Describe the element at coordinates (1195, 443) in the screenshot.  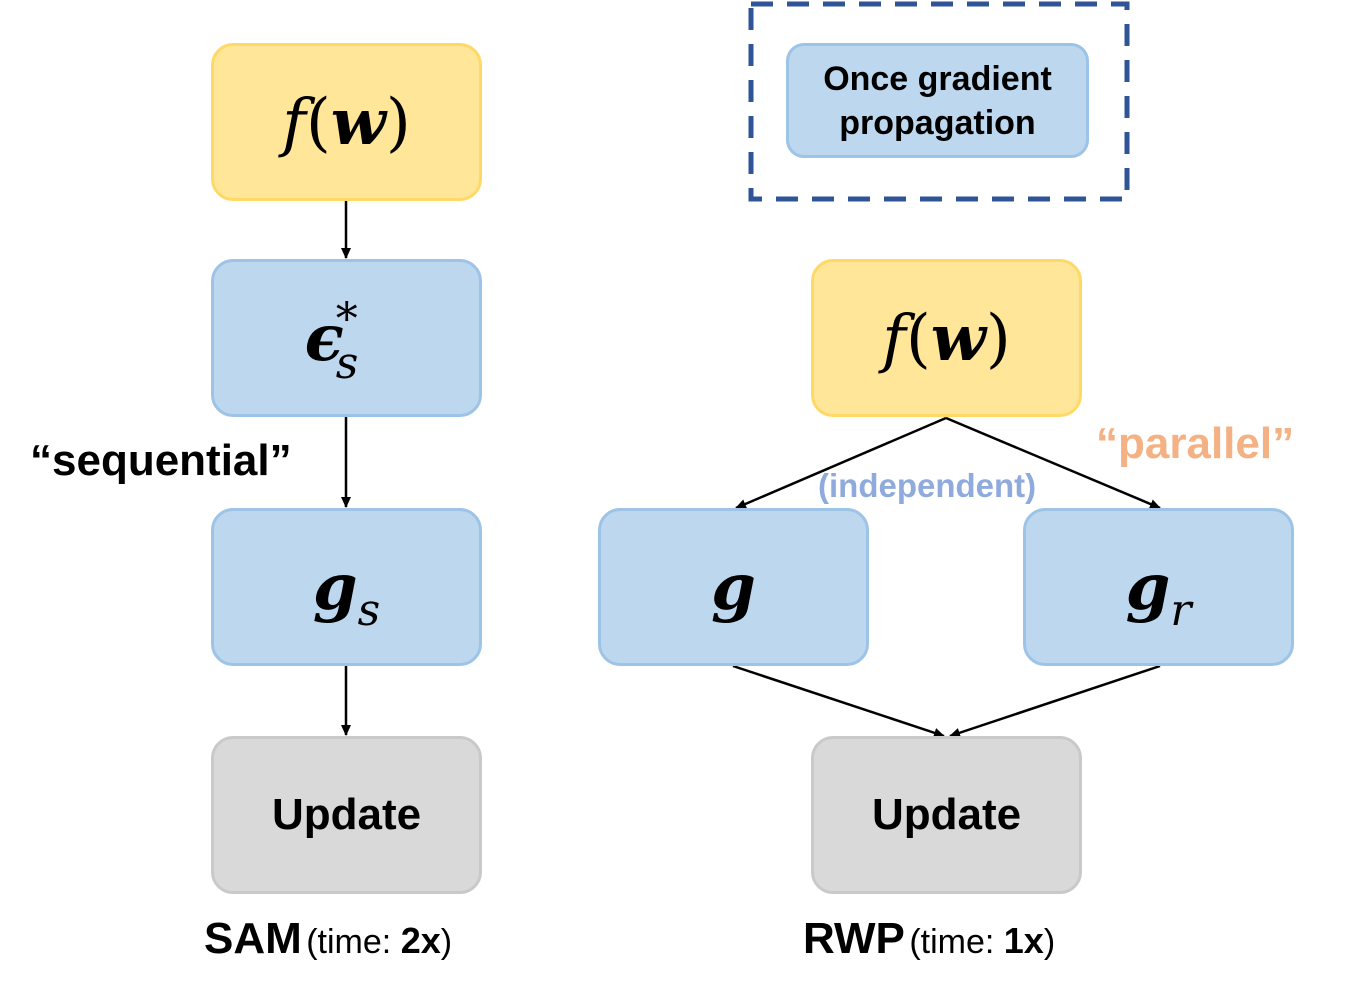
I see `parallel-annotation: “parallel”` at that location.